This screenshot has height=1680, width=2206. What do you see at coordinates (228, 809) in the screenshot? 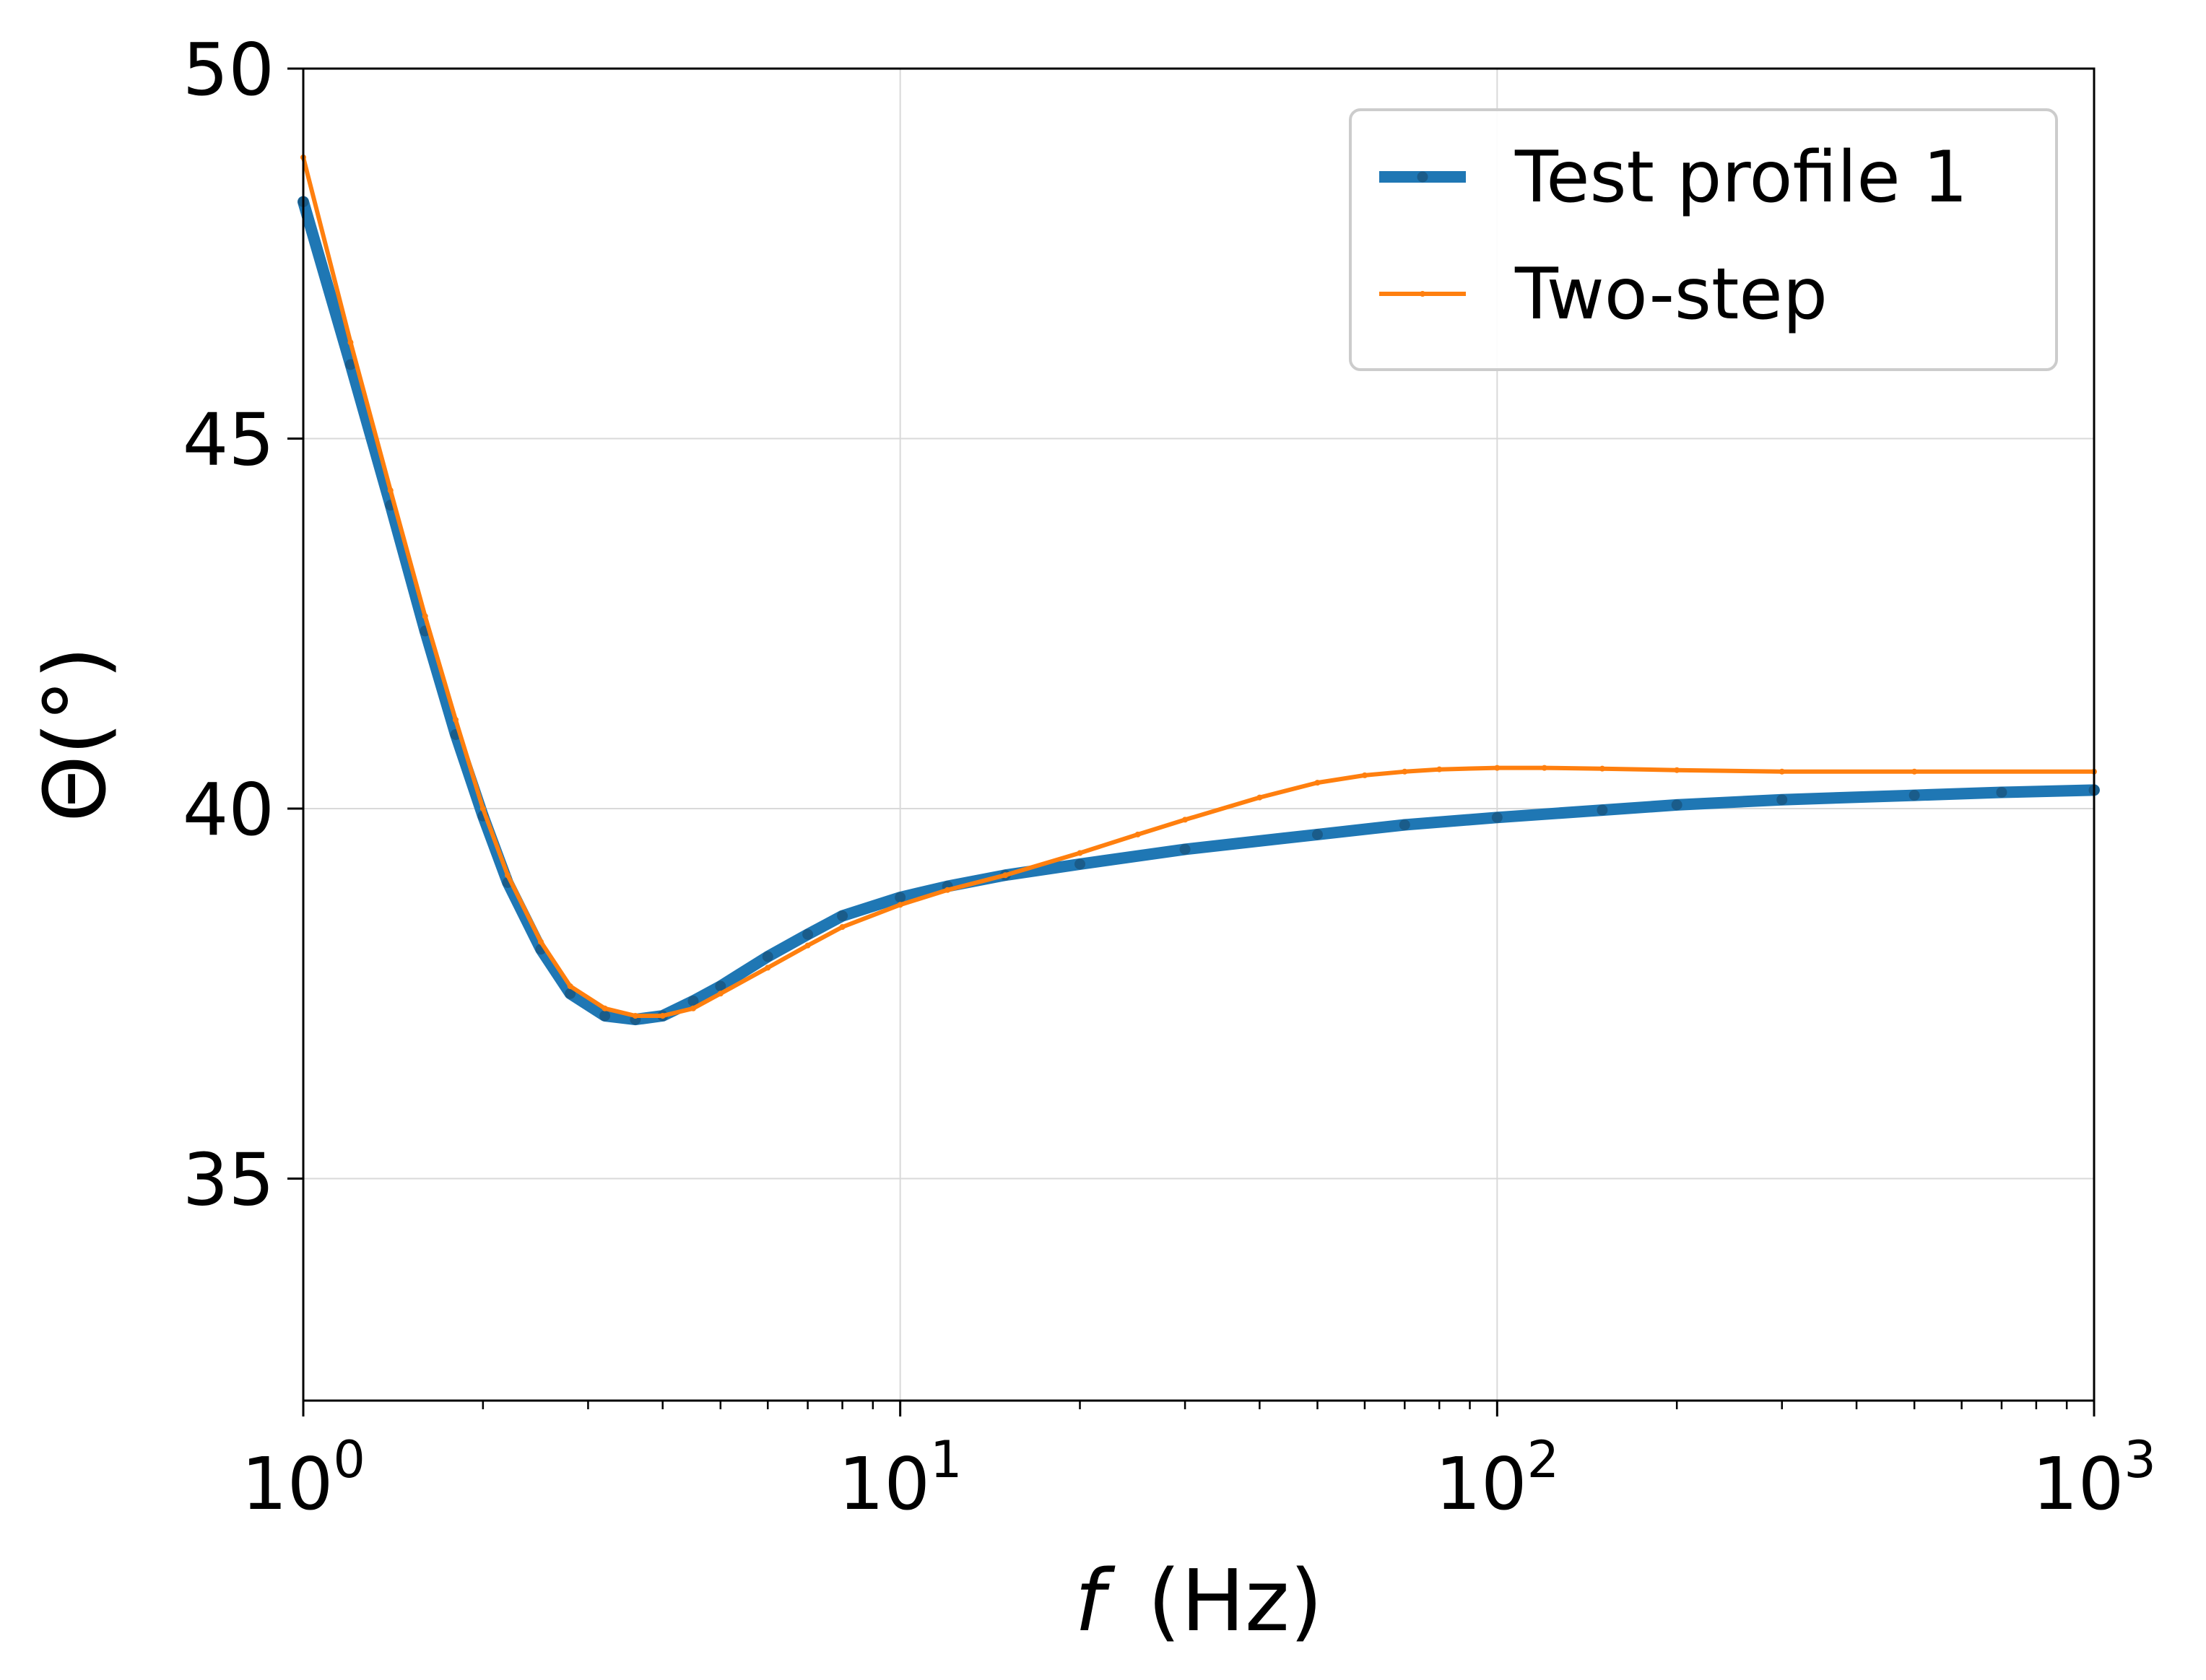
I see `y-tick-label: 40` at bounding box center [228, 809].